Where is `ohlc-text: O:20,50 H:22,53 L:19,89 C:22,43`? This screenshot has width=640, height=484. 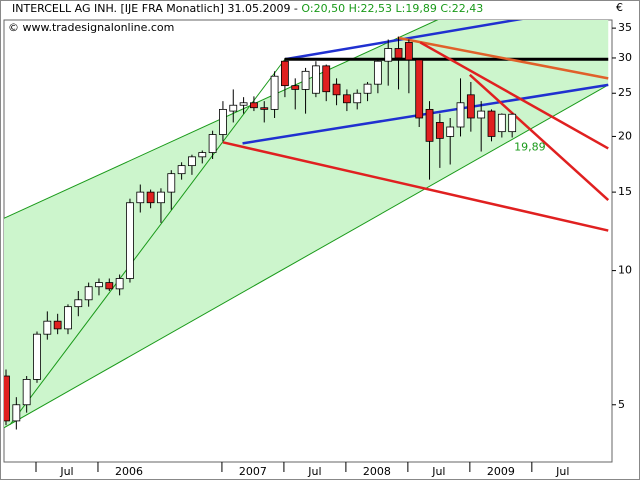 ohlc-text: O:20,50 H:22,53 L:19,89 C:22,43 is located at coordinates (392, 8).